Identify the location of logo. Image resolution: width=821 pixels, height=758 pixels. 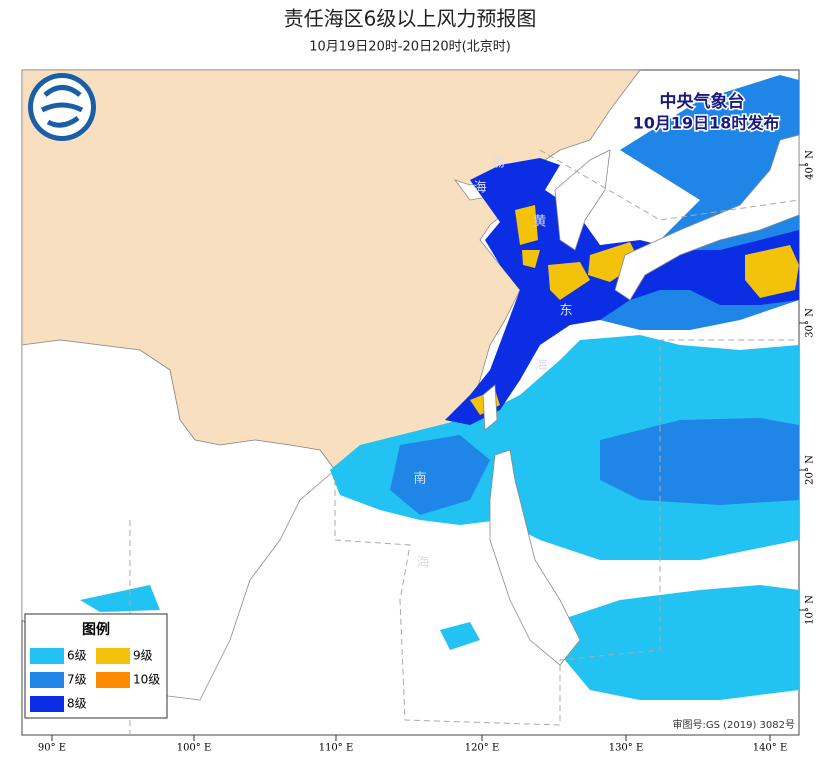
(62, 107).